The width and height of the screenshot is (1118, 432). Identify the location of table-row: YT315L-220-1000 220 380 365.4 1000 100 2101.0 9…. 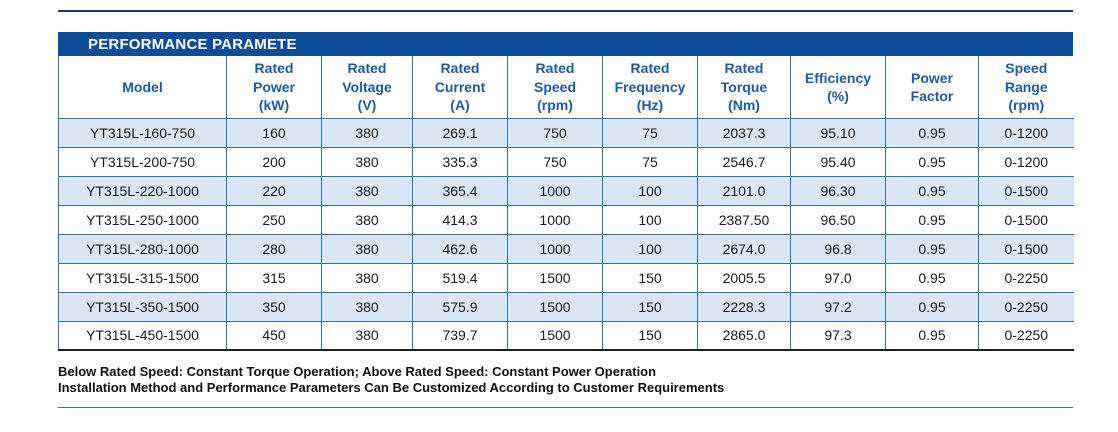
(566, 191).